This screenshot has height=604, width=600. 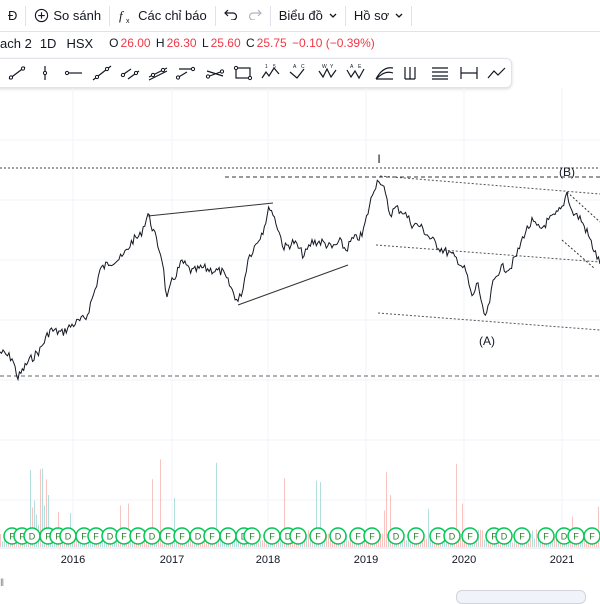 I want to click on fib-fan-icon, so click(x=384, y=73).